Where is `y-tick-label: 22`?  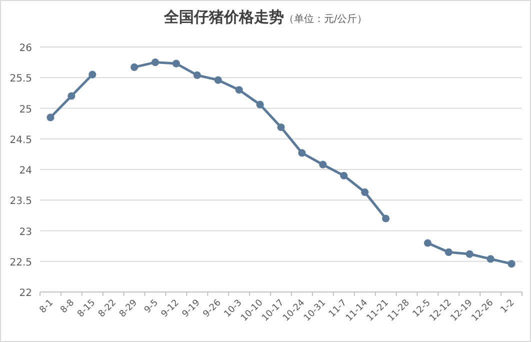
y-tick-label: 22 is located at coordinates (25, 293).